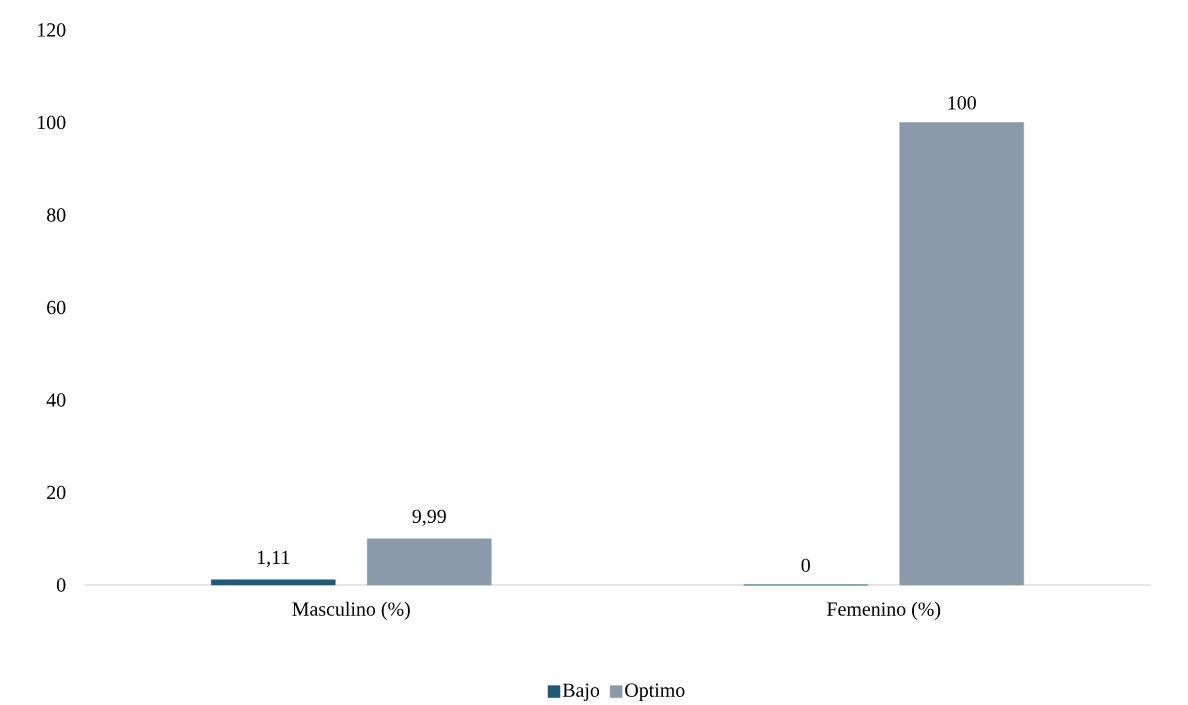 The height and width of the screenshot is (705, 1188). I want to click on legend-label: Bajo, so click(581, 692).